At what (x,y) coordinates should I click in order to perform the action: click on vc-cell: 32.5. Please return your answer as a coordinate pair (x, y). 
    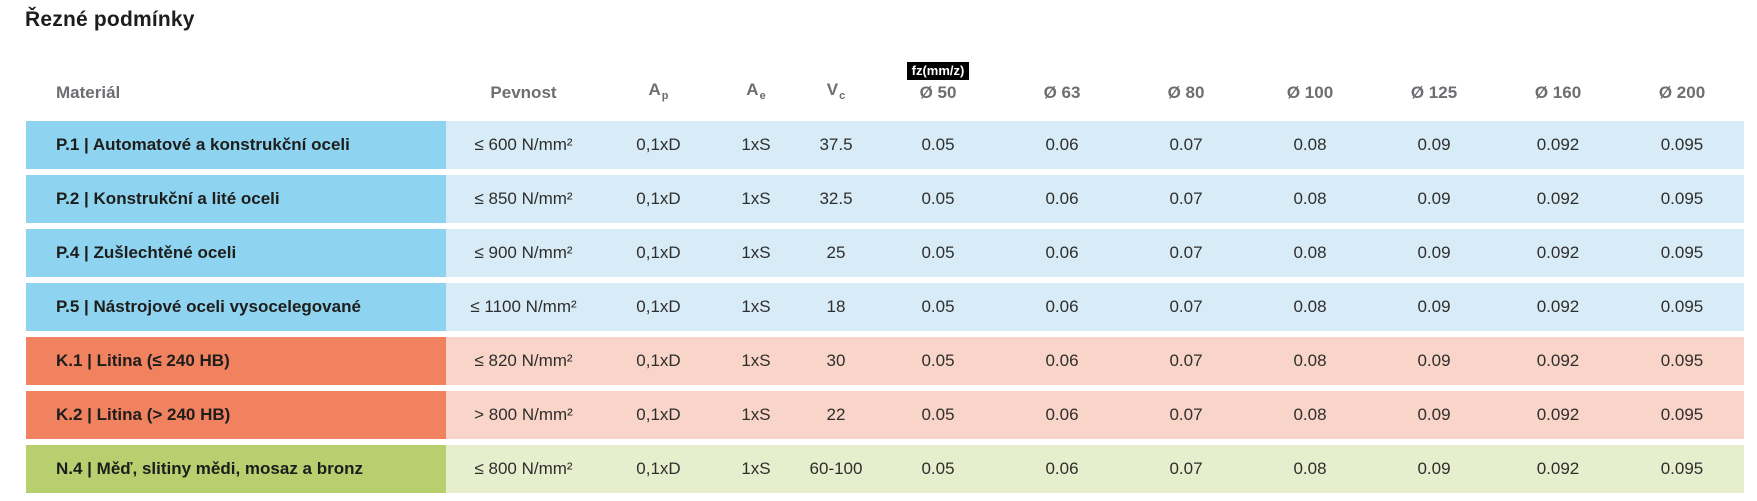
    Looking at the image, I should click on (836, 199).